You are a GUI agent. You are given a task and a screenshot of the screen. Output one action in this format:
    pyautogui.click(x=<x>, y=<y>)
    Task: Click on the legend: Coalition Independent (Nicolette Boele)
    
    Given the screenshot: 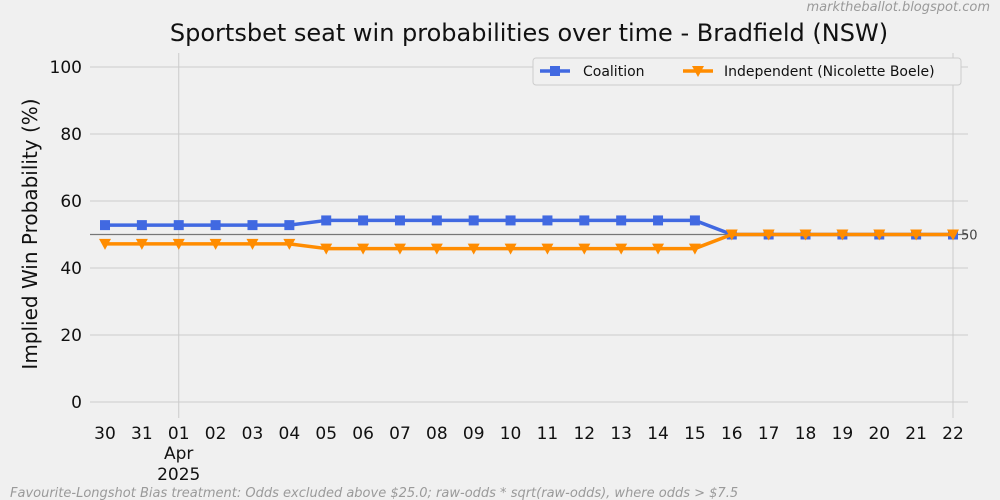 What is the action you would take?
    pyautogui.click(x=747, y=71)
    